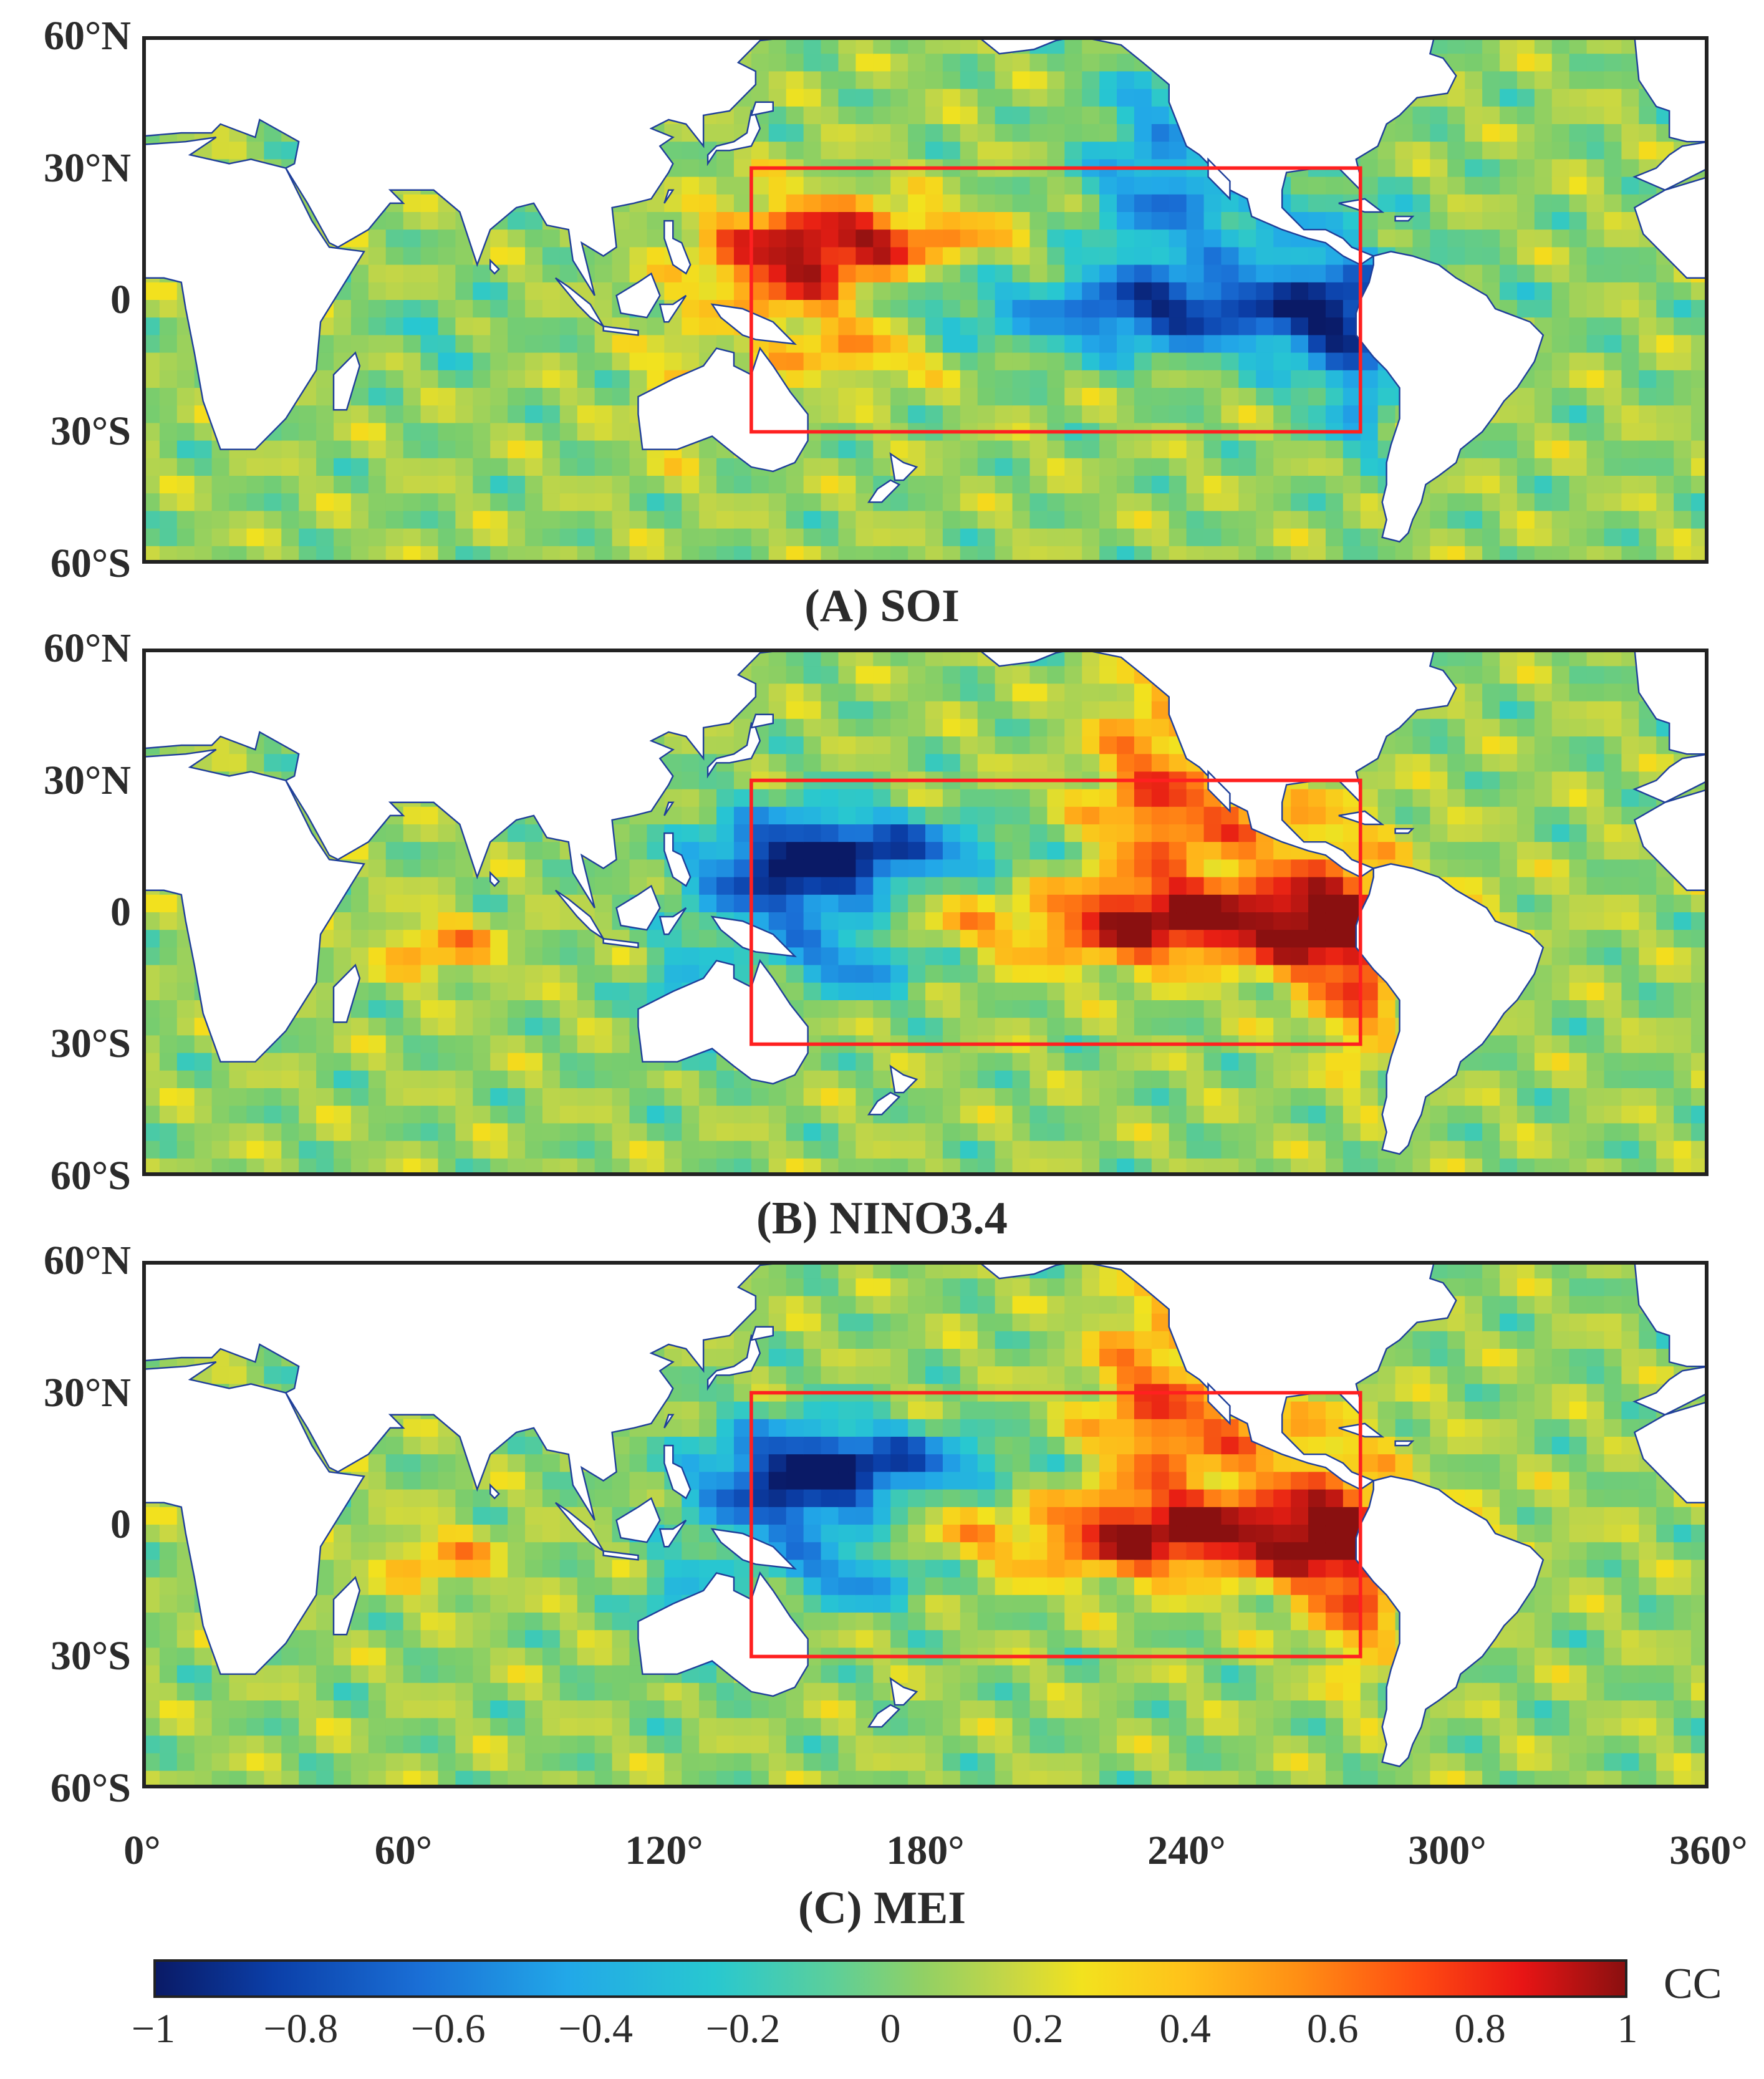 The width and height of the screenshot is (1764, 2079). What do you see at coordinates (448, 2029) in the screenshot?
I see `colorbar-tick: −0.6` at bounding box center [448, 2029].